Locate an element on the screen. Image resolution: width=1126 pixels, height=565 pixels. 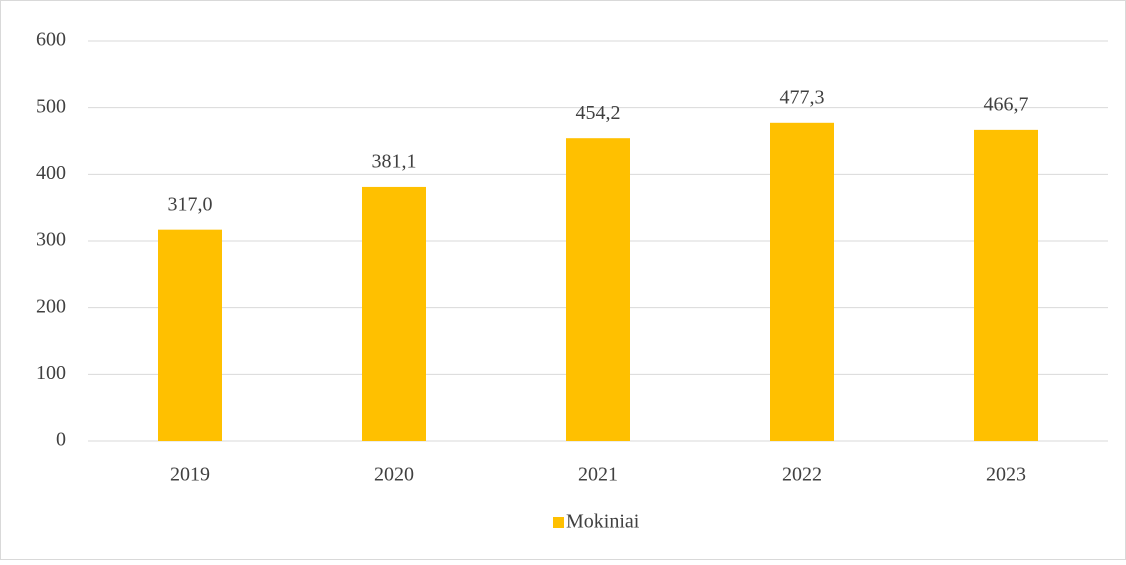
y-tick-label: 100 is located at coordinates (51, 373).